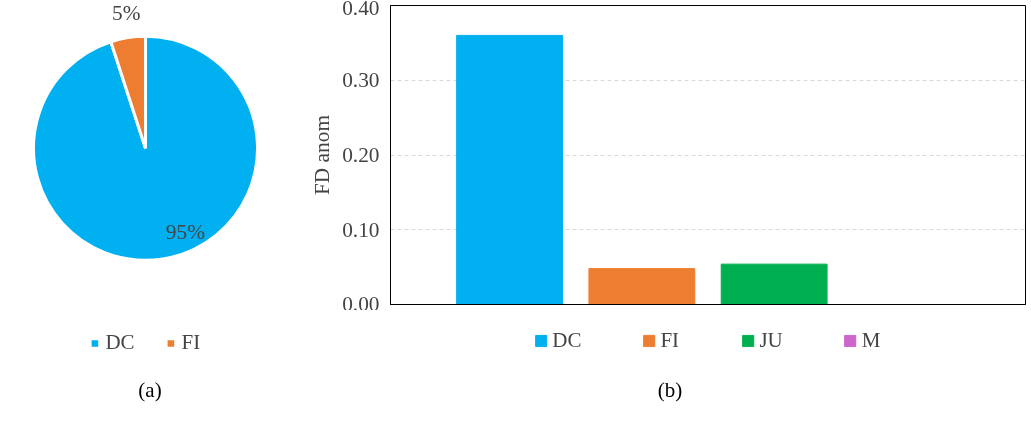 The image size is (1031, 446). I want to click on legend-label: JU, so click(771, 340).